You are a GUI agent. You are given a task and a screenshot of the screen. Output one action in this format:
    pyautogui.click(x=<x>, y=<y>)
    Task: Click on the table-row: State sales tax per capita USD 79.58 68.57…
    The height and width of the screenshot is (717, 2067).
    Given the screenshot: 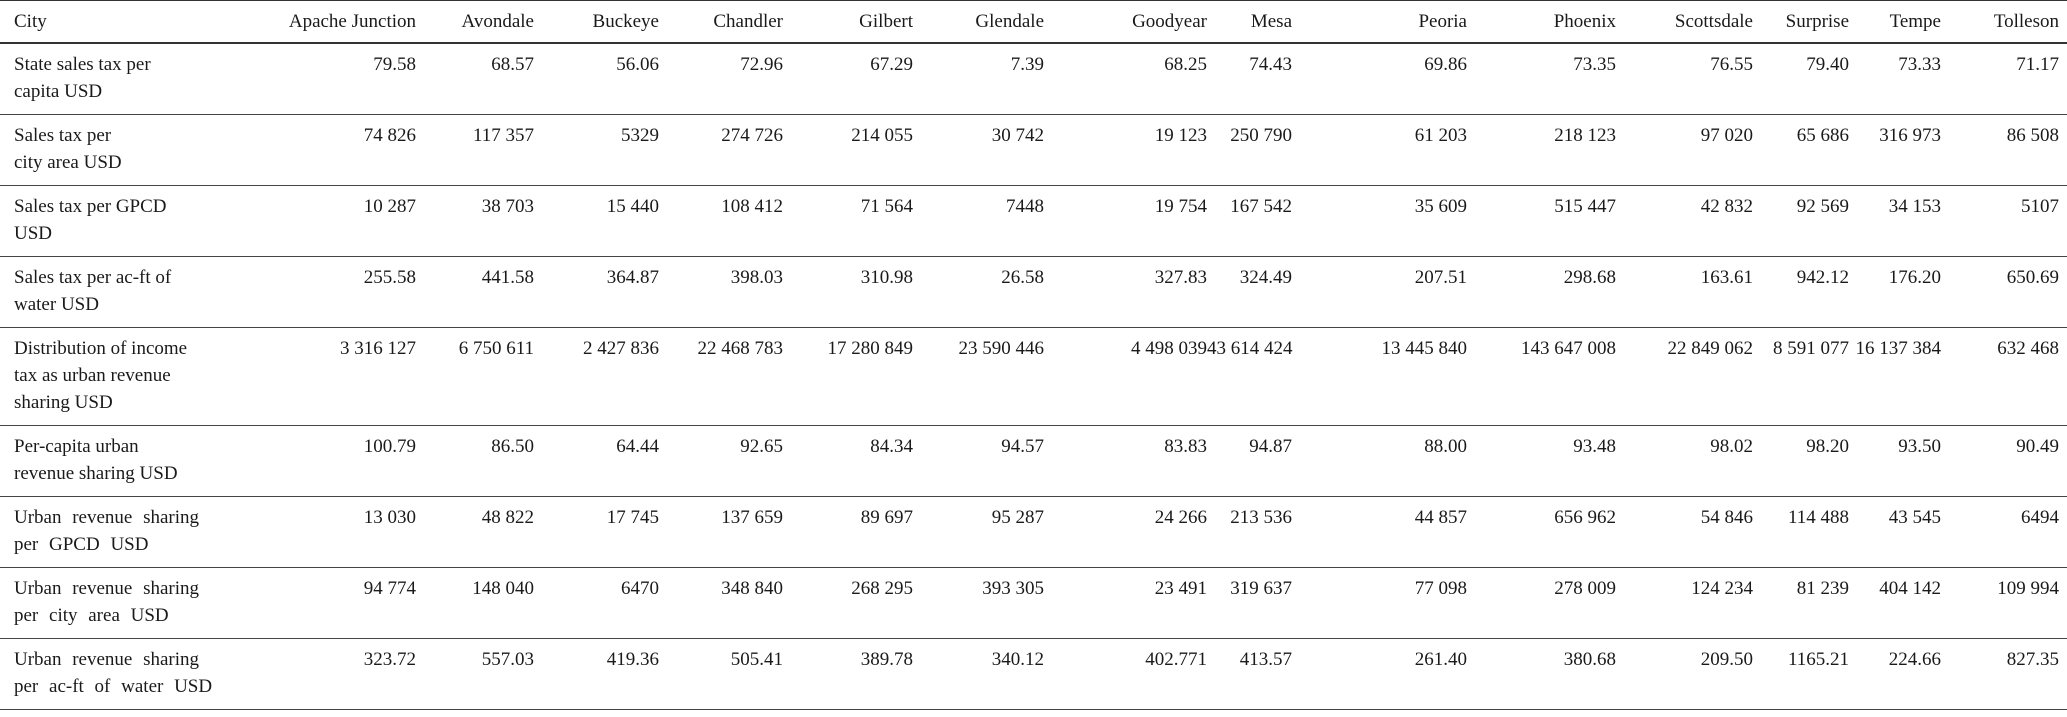 What is the action you would take?
    pyautogui.click(x=1033, y=78)
    